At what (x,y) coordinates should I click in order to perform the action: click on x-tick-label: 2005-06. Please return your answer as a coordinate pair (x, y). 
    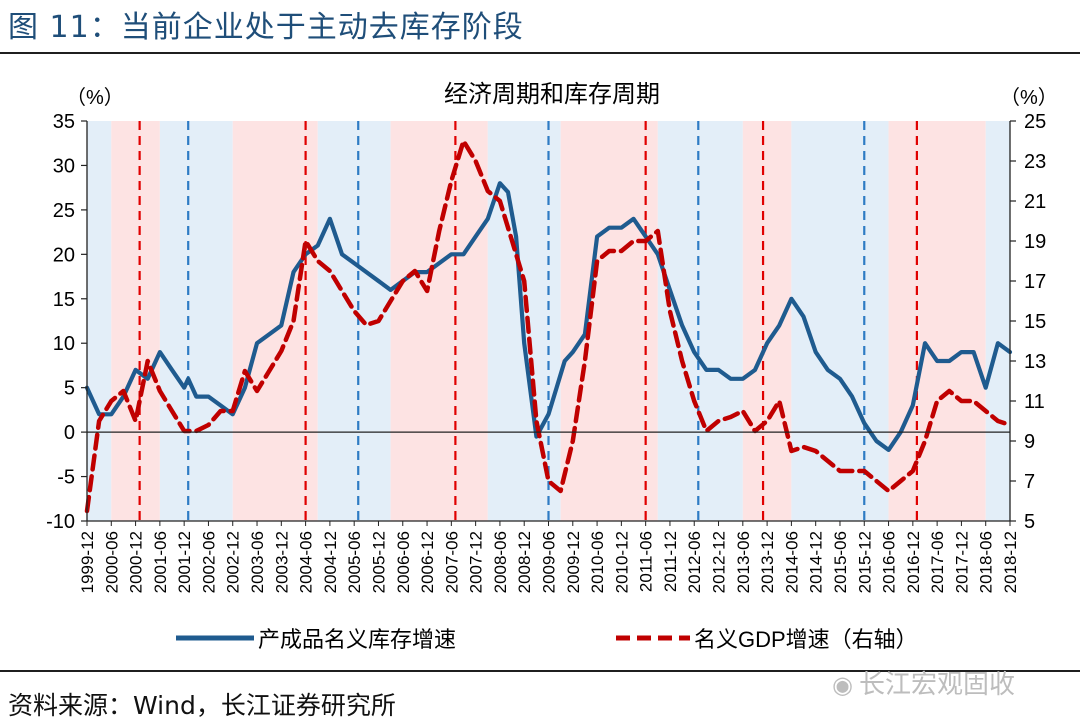
    Looking at the image, I should click on (354, 562).